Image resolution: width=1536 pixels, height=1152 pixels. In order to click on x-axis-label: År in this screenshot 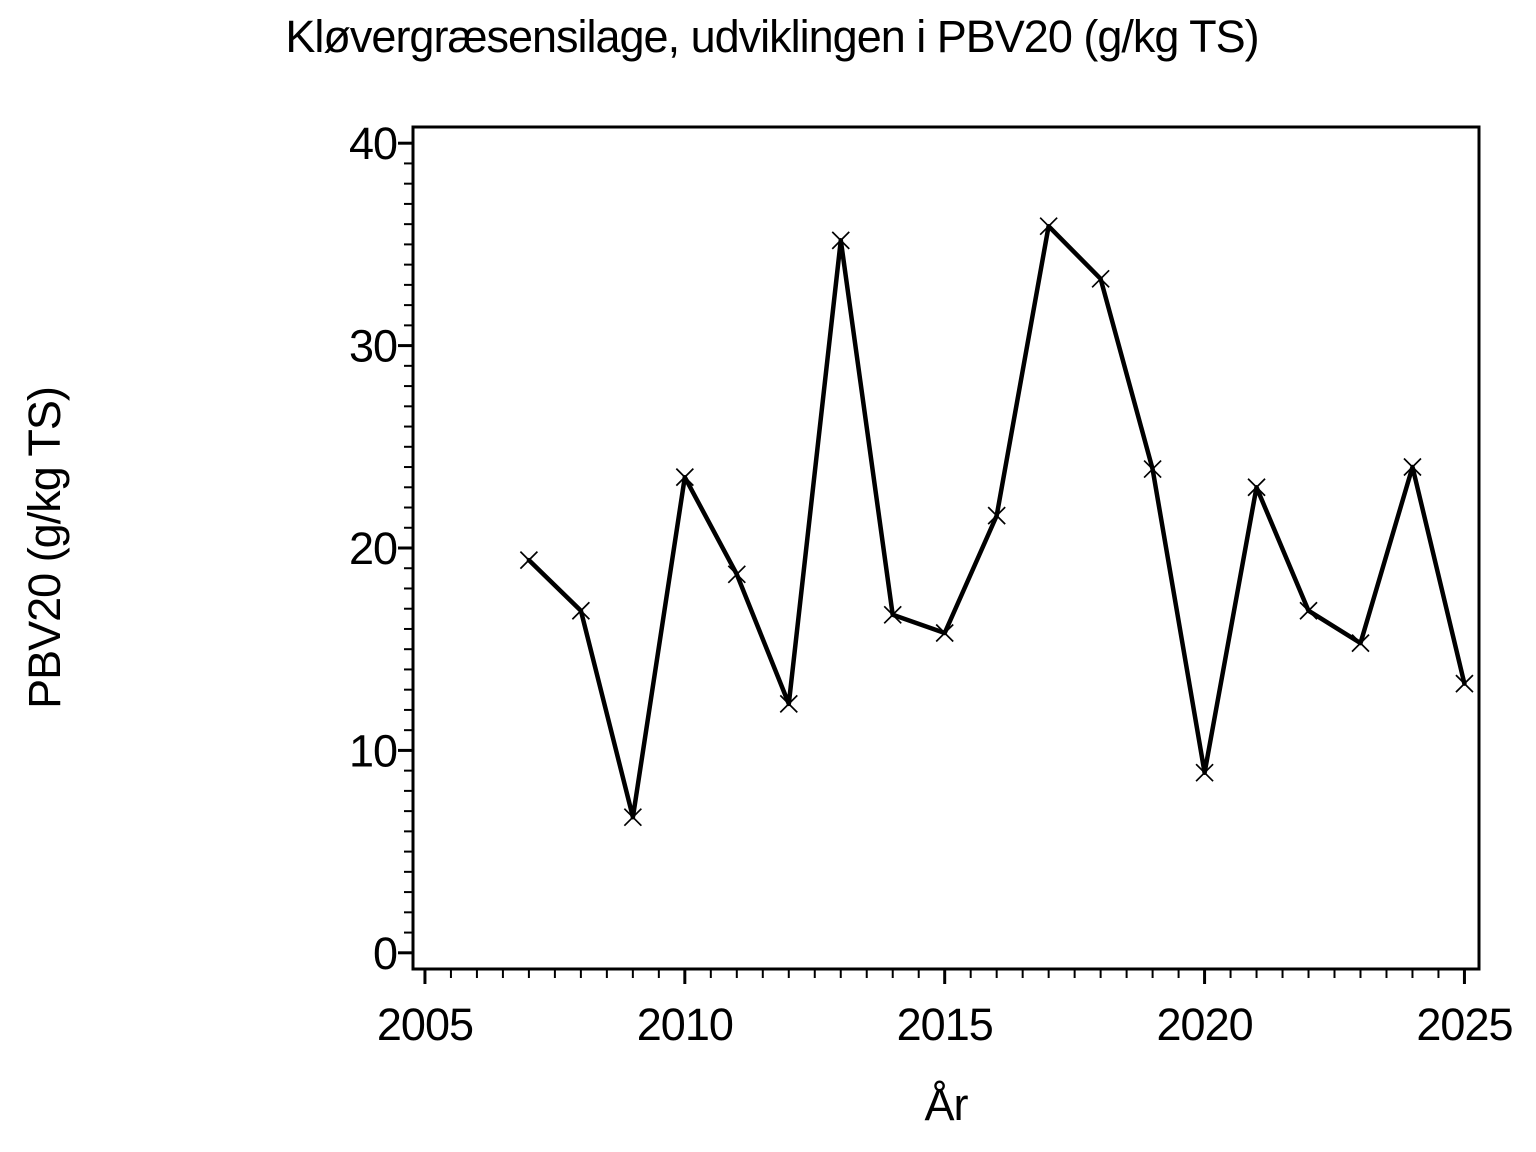, I will do `click(947, 1104)`.